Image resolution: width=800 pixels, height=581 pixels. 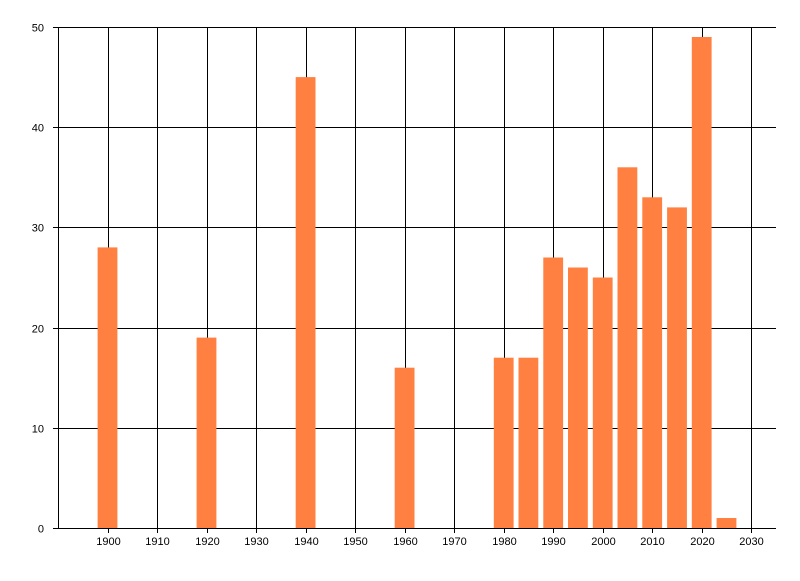 I want to click on y-tick-label: 20, so click(x=38, y=330).